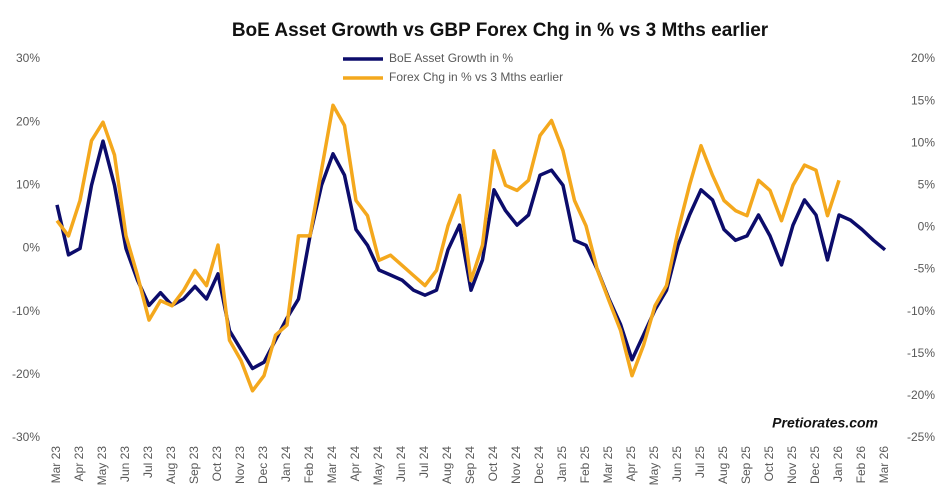 The height and width of the screenshot is (495, 945). I want to click on x-tick-label: Feb 25, so click(585, 465).